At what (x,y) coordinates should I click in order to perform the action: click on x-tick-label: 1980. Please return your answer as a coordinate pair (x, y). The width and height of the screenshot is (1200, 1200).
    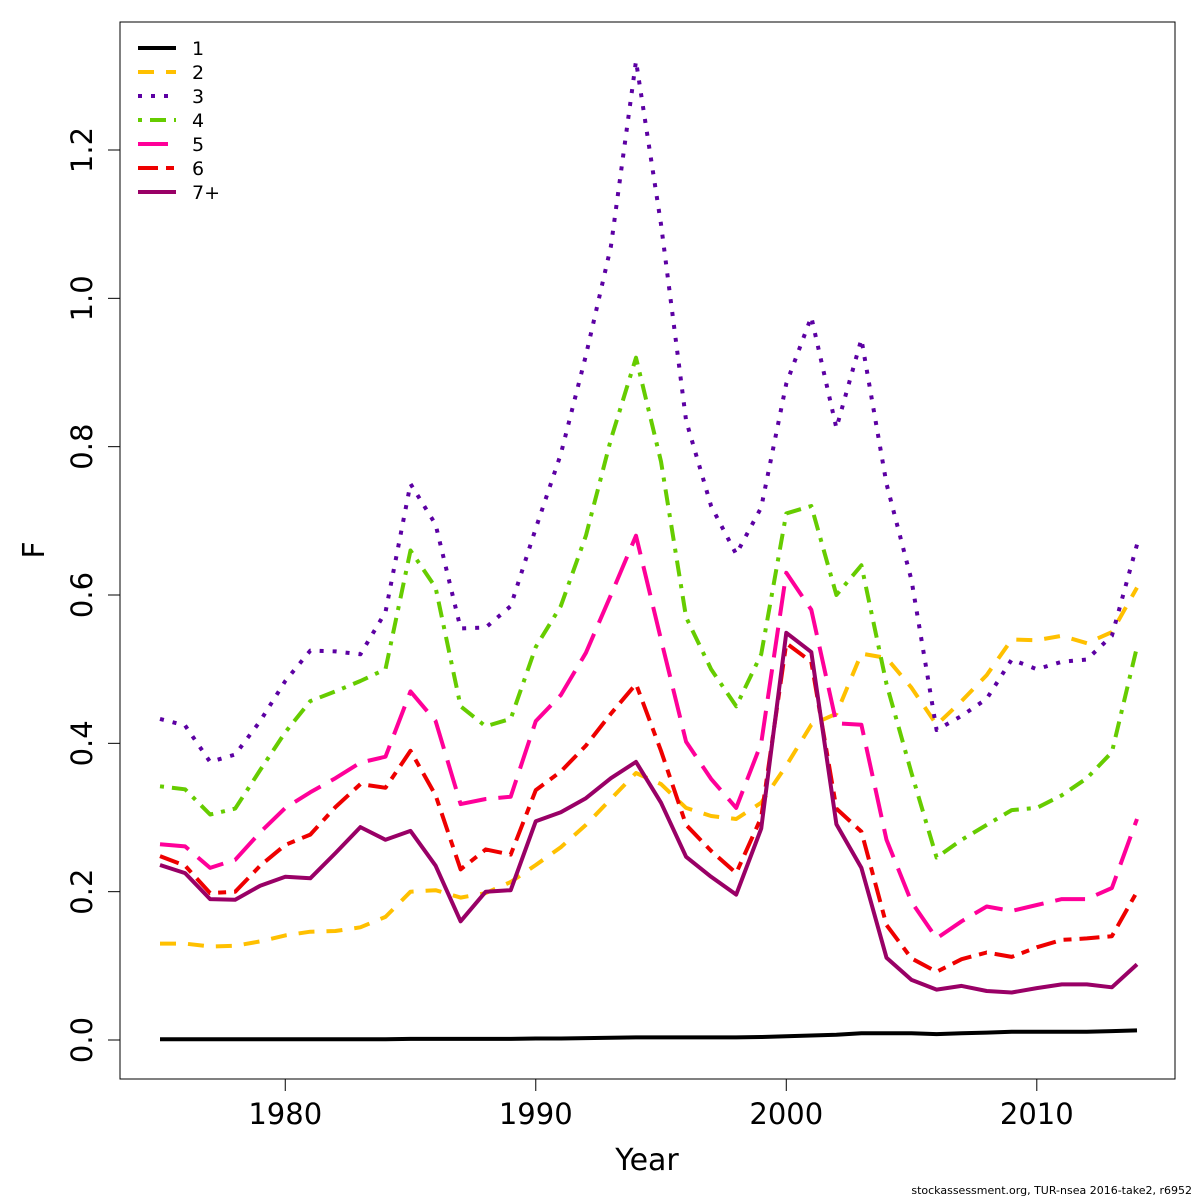
    Looking at the image, I should click on (285, 1114).